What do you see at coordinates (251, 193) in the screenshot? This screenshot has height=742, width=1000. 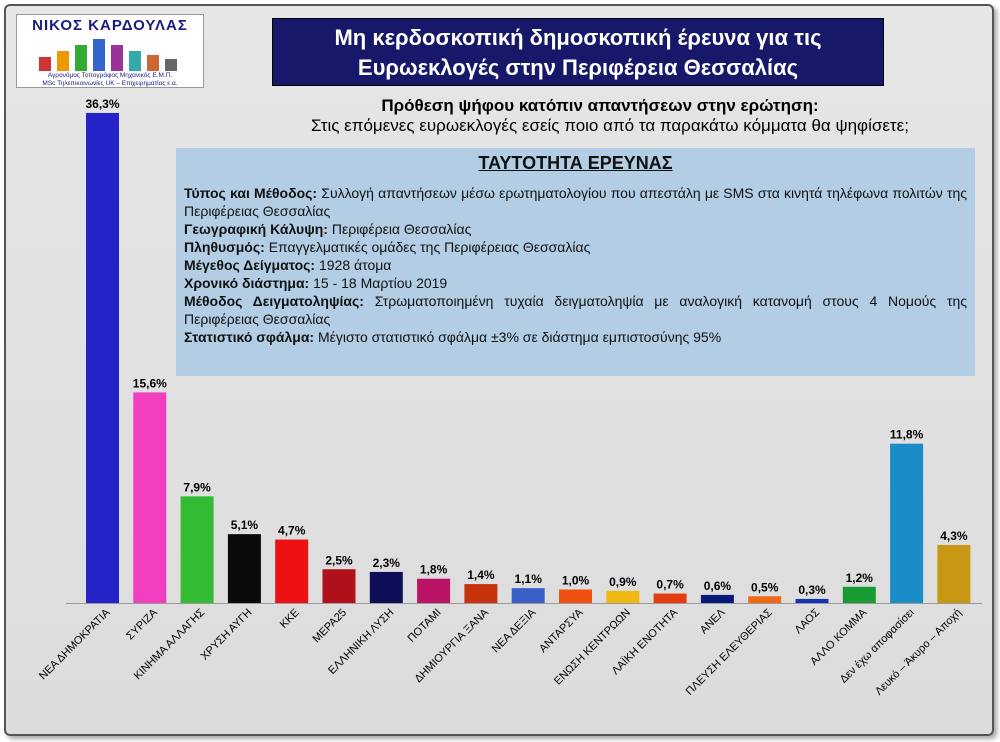 I see `info-label: Τύπος και Μέθοδος:` at bounding box center [251, 193].